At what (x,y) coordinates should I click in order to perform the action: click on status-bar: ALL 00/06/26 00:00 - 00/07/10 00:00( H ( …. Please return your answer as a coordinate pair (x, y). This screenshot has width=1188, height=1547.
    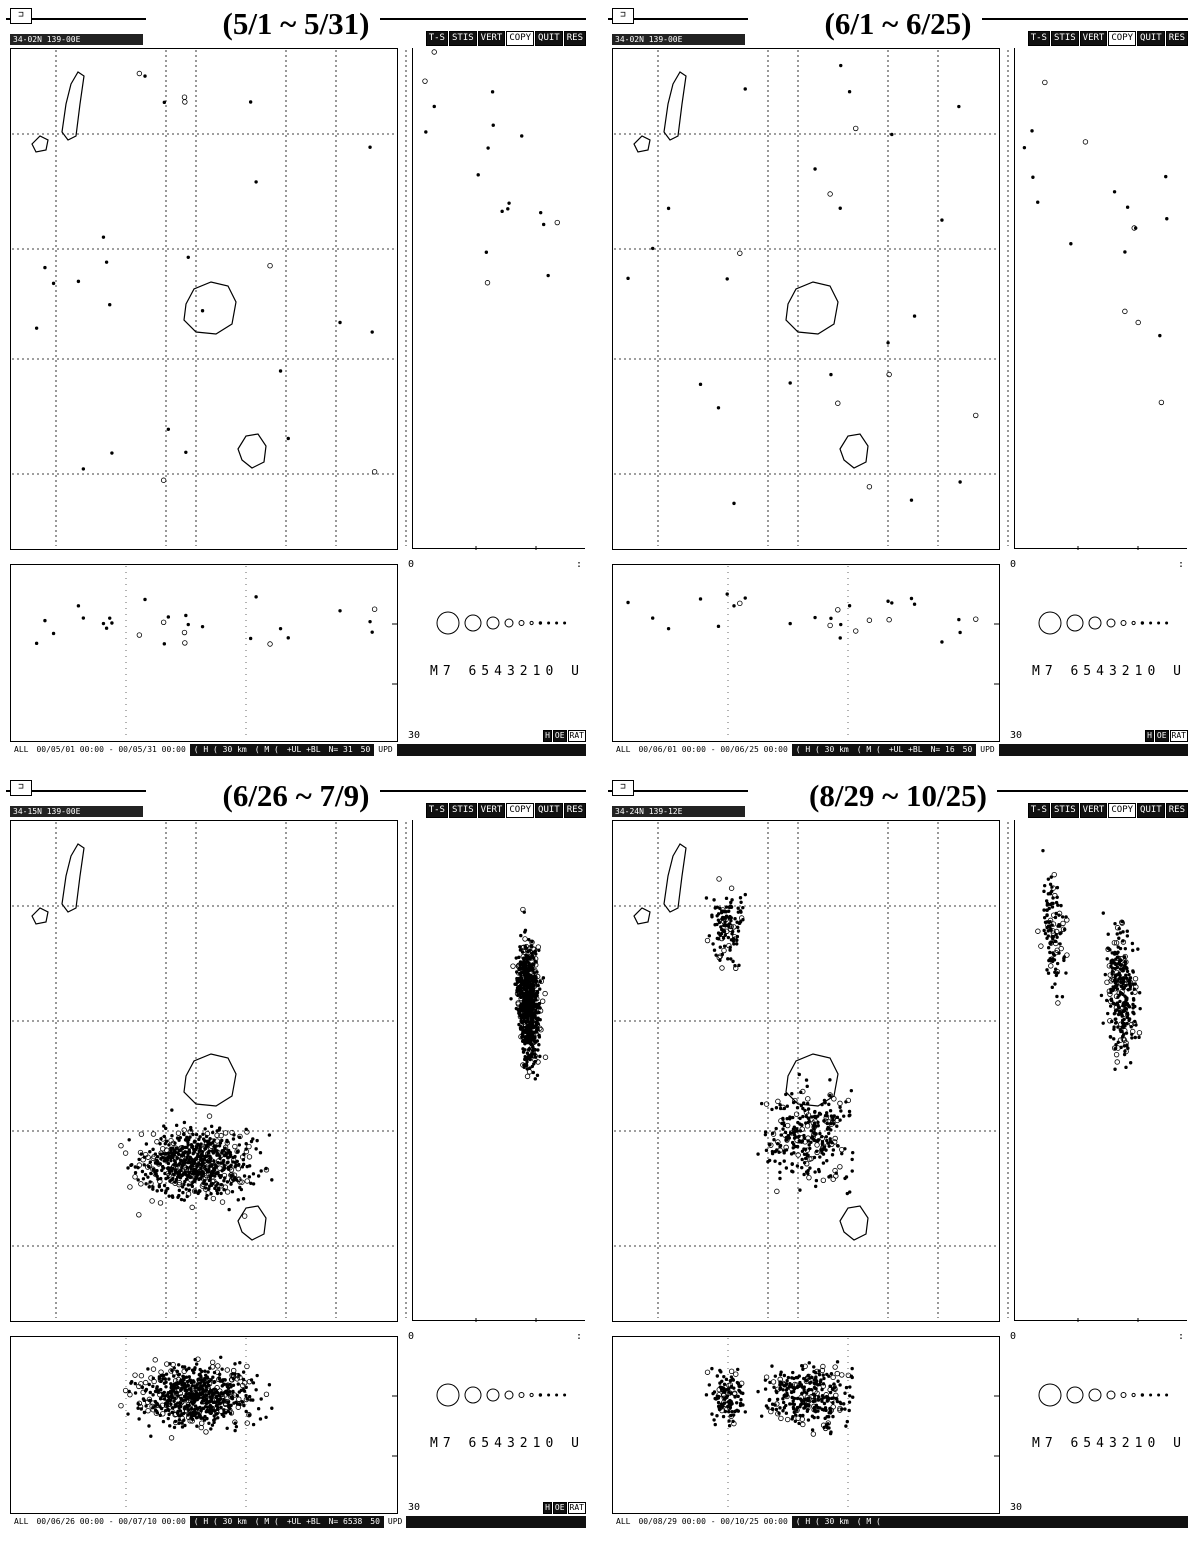
    Looking at the image, I should click on (298, 1522).